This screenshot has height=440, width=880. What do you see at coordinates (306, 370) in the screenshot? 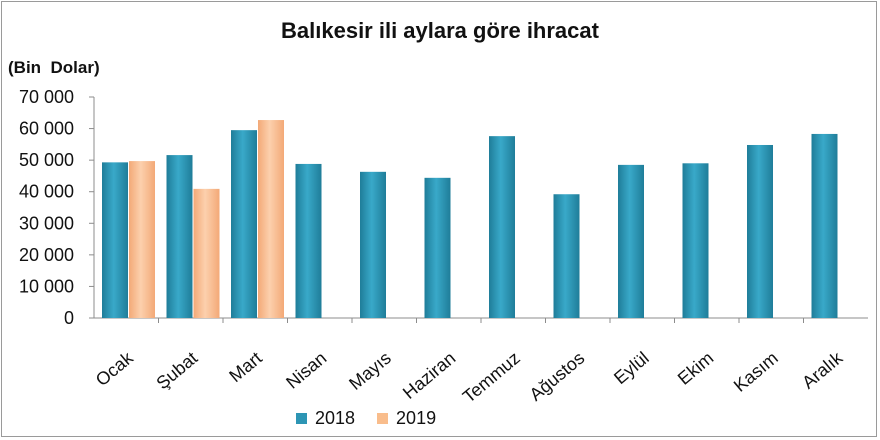
I see `x-tick-label: Nisan` at bounding box center [306, 370].